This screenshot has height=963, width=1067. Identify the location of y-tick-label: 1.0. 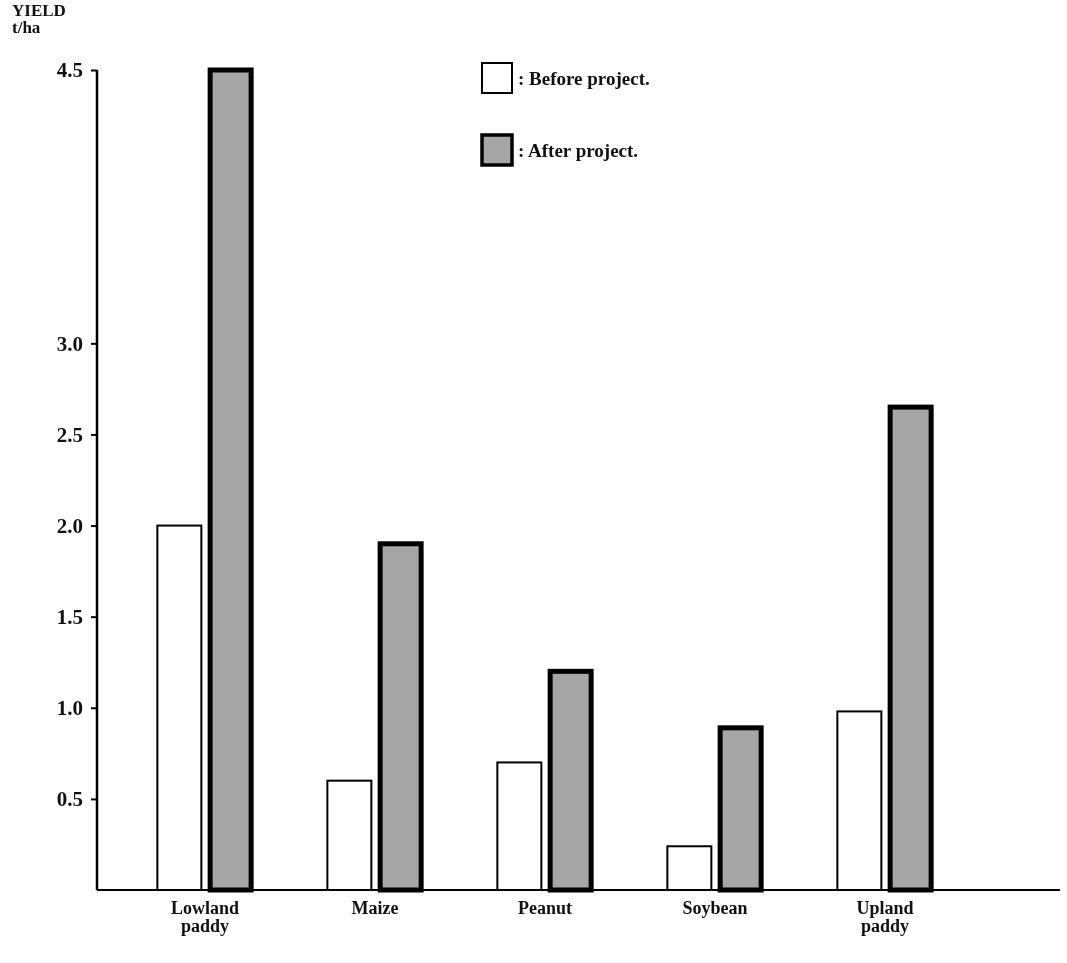
(69, 708).